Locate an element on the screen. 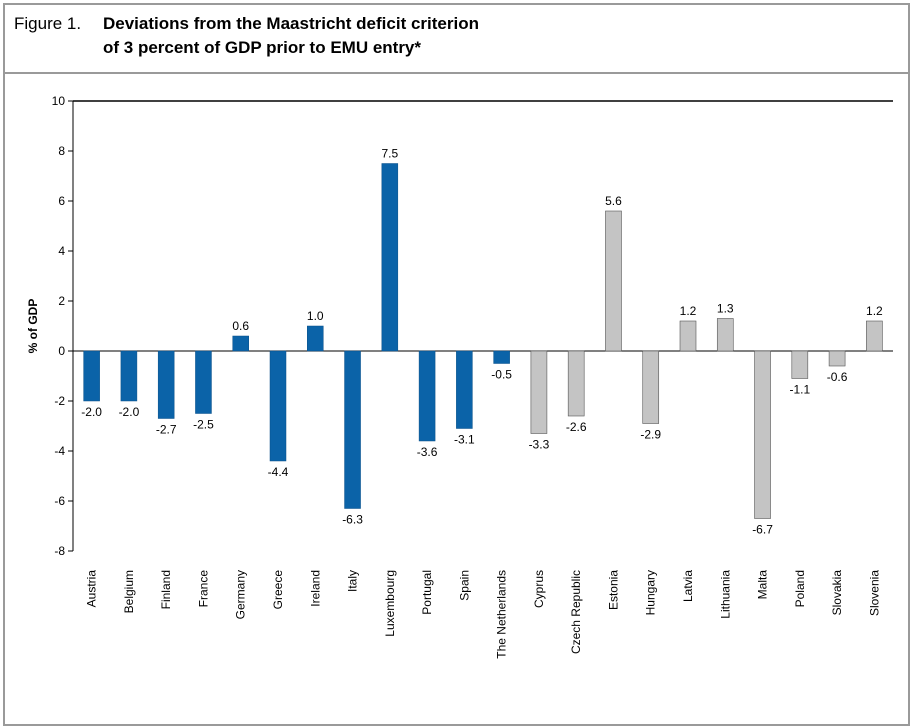 The height and width of the screenshot is (728, 913). value-label: 1.0 is located at coordinates (315, 316).